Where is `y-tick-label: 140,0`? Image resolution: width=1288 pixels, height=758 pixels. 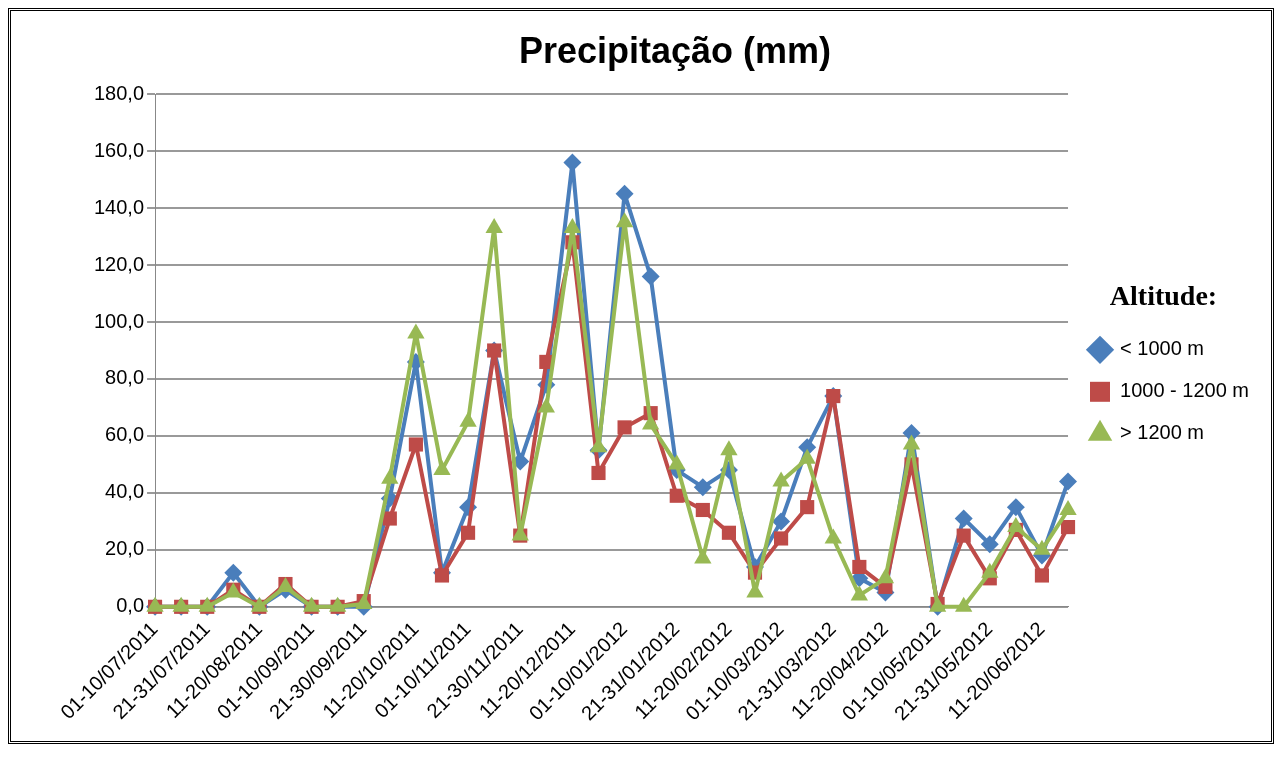 y-tick-label: 140,0 is located at coordinates (119, 206).